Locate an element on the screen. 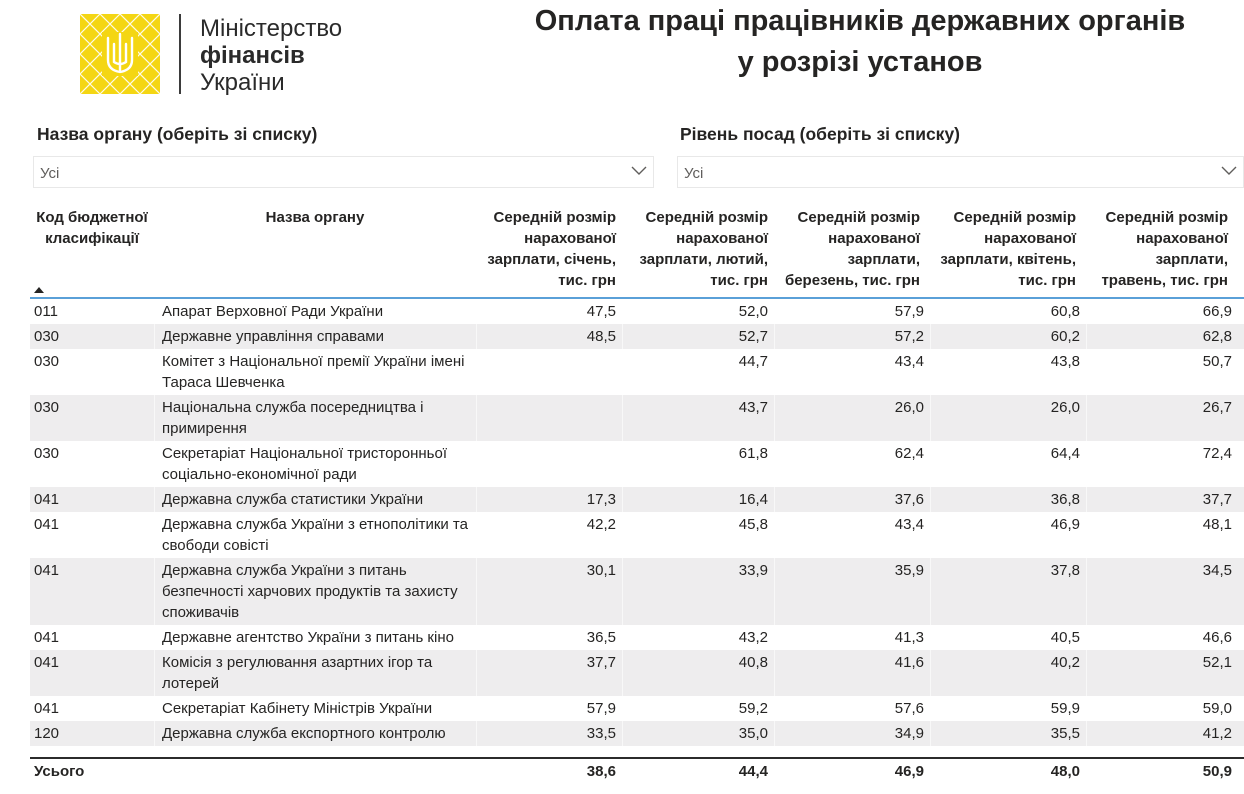  cell-february: 40,8 is located at coordinates (698, 673).